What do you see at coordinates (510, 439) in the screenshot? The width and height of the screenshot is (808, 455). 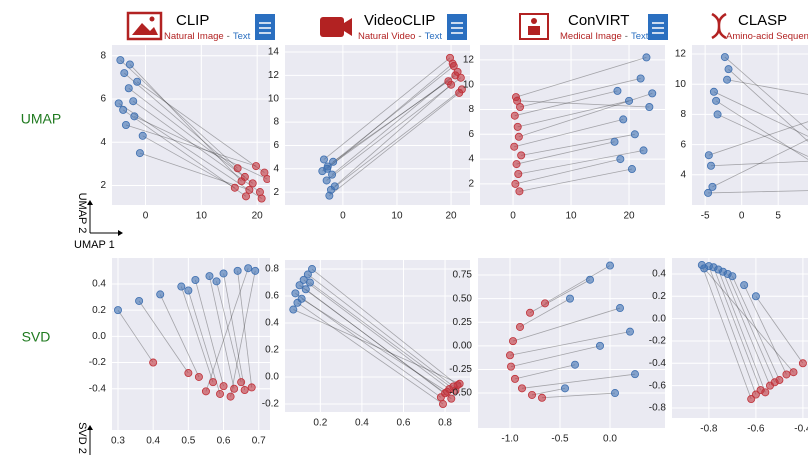 I see `x-tick-label: -1.0` at bounding box center [510, 439].